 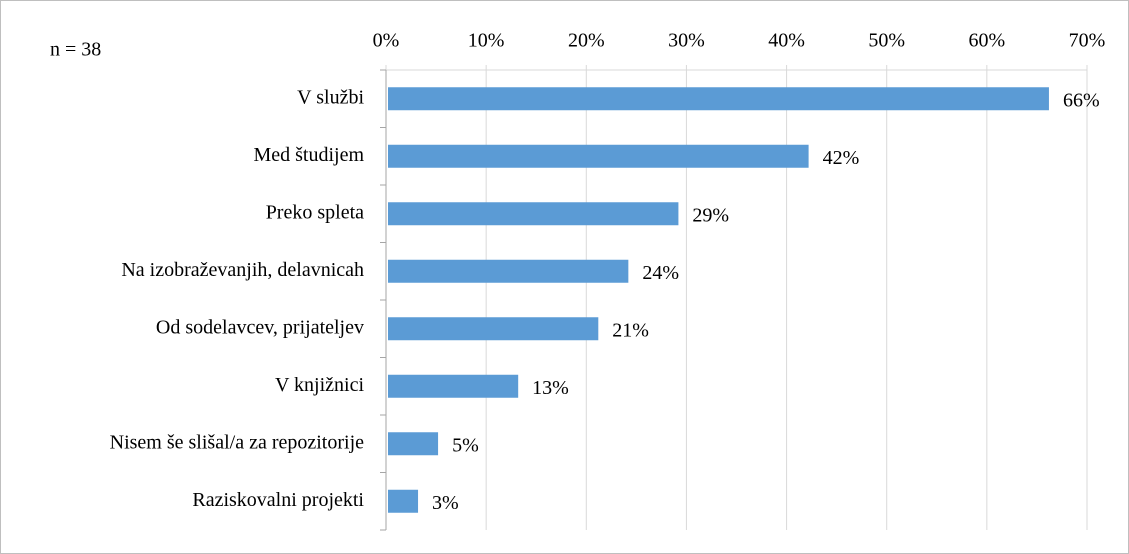 What do you see at coordinates (386, 41) in the screenshot?
I see `x-tick-label: 0%` at bounding box center [386, 41].